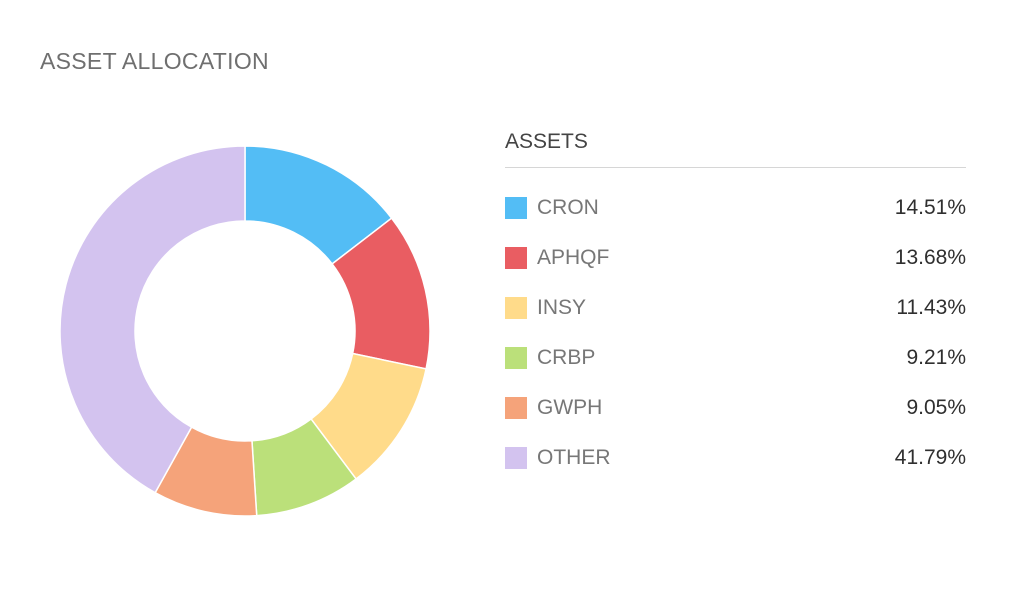  I want to click on legend-value: 14.51%, so click(930, 207).